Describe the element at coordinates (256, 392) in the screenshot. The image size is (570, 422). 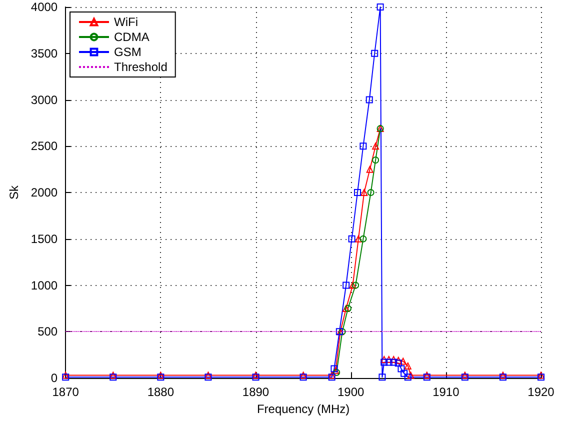
I see `x-tick-label: 1890` at that location.